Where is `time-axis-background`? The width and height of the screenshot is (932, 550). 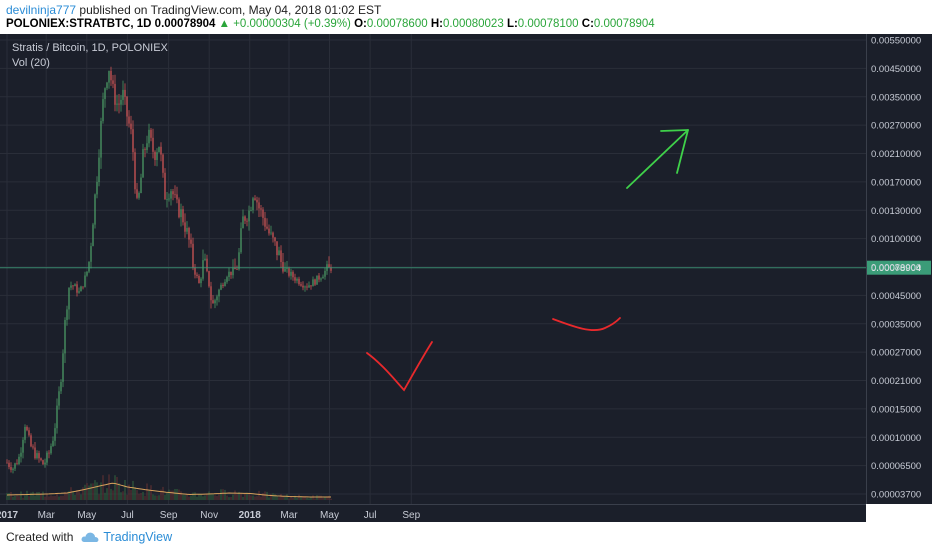
time-axis-background is located at coordinates (433, 513).